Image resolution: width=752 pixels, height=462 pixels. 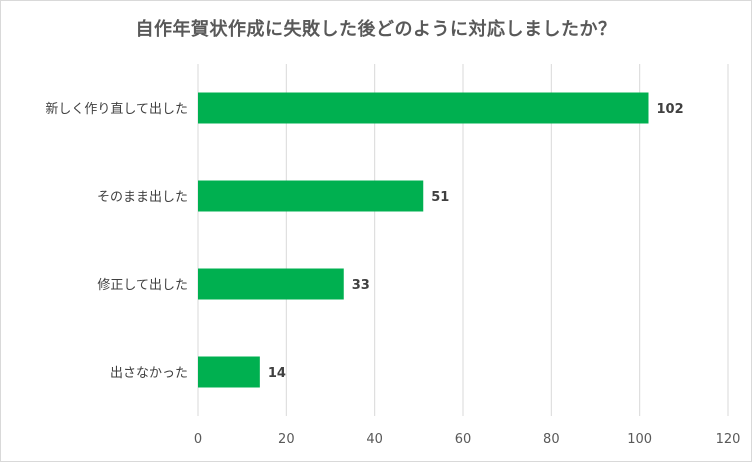 What do you see at coordinates (277, 373) in the screenshot?
I see `data-label-3: 14` at bounding box center [277, 373].